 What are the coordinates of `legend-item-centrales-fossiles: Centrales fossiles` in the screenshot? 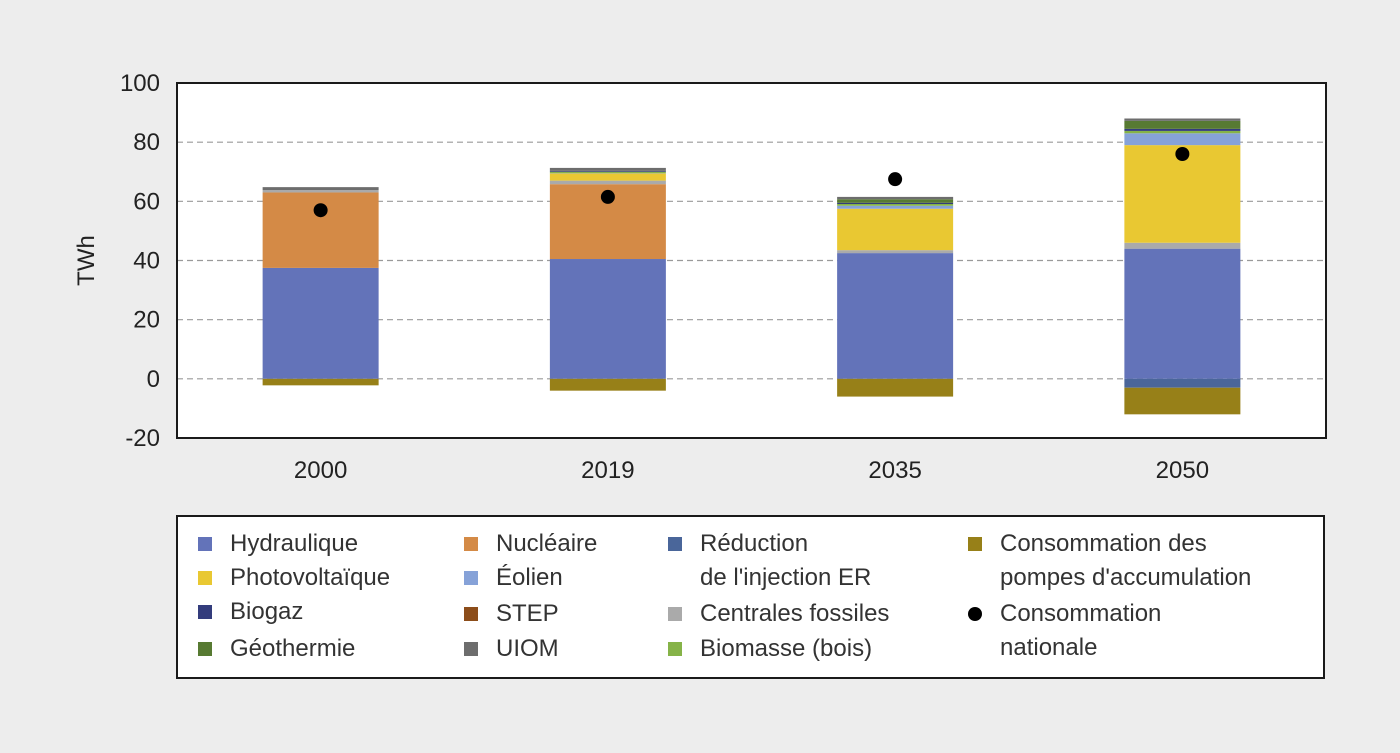 It's located at (778, 614).